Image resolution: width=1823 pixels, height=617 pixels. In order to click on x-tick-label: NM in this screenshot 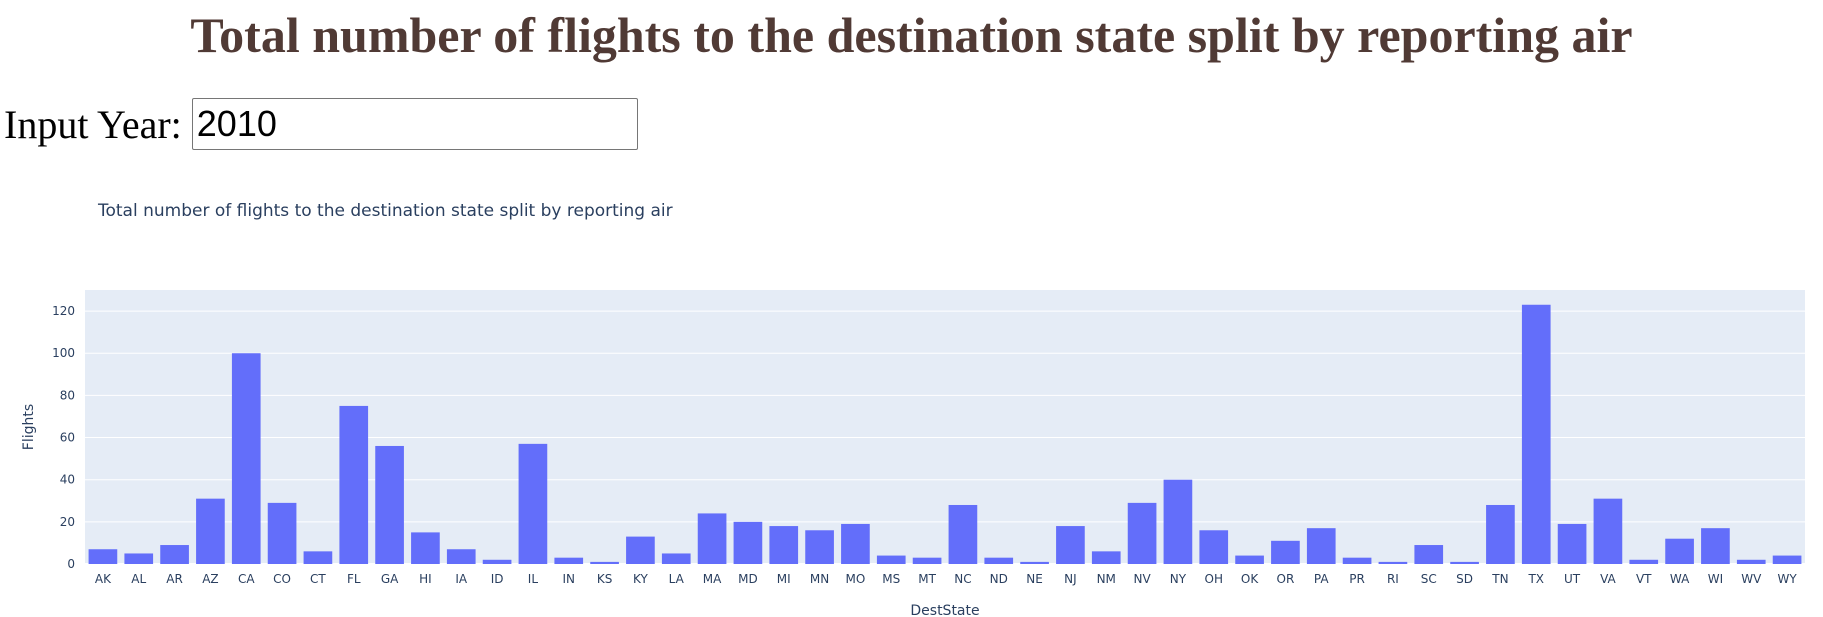, I will do `click(1106, 579)`.